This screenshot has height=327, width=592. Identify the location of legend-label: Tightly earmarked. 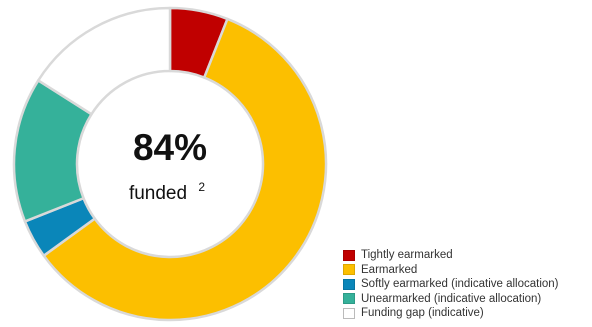
(407, 255).